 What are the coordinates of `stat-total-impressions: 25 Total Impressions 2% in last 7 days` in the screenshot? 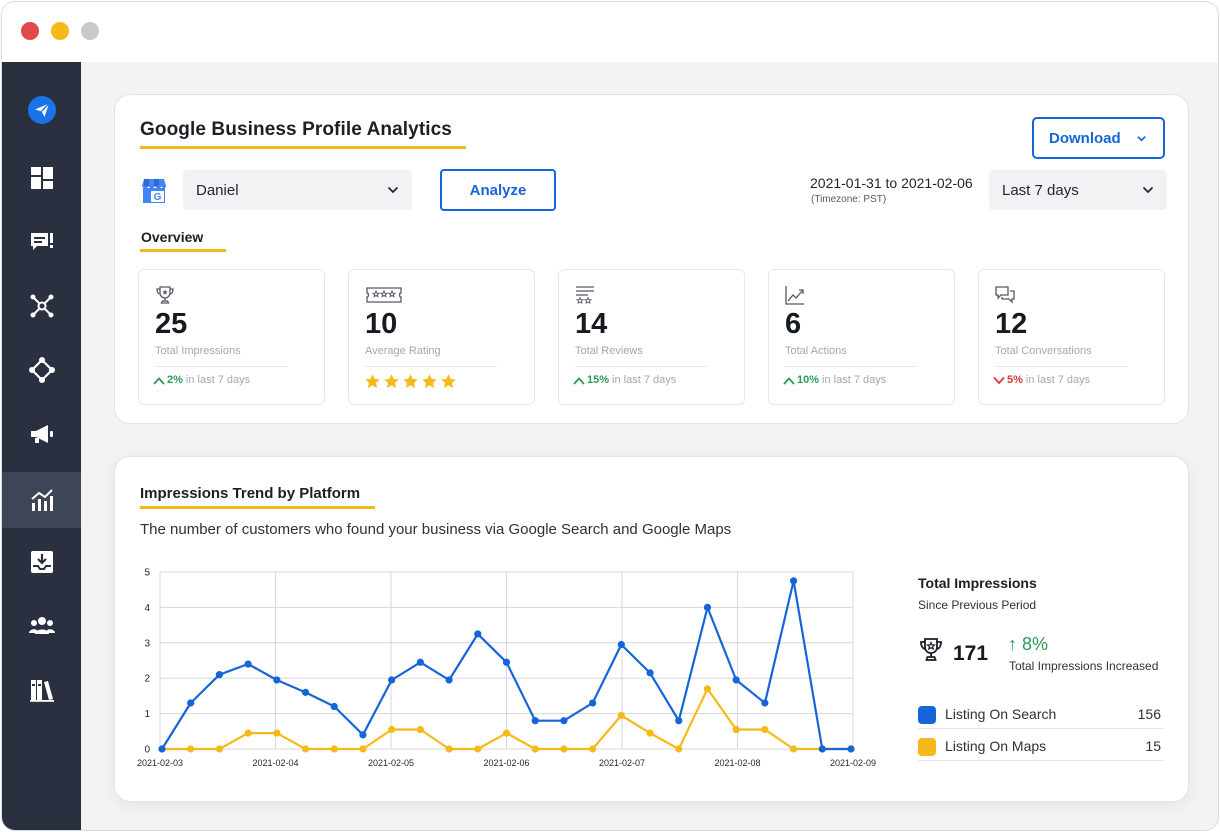 It's located at (231, 337).